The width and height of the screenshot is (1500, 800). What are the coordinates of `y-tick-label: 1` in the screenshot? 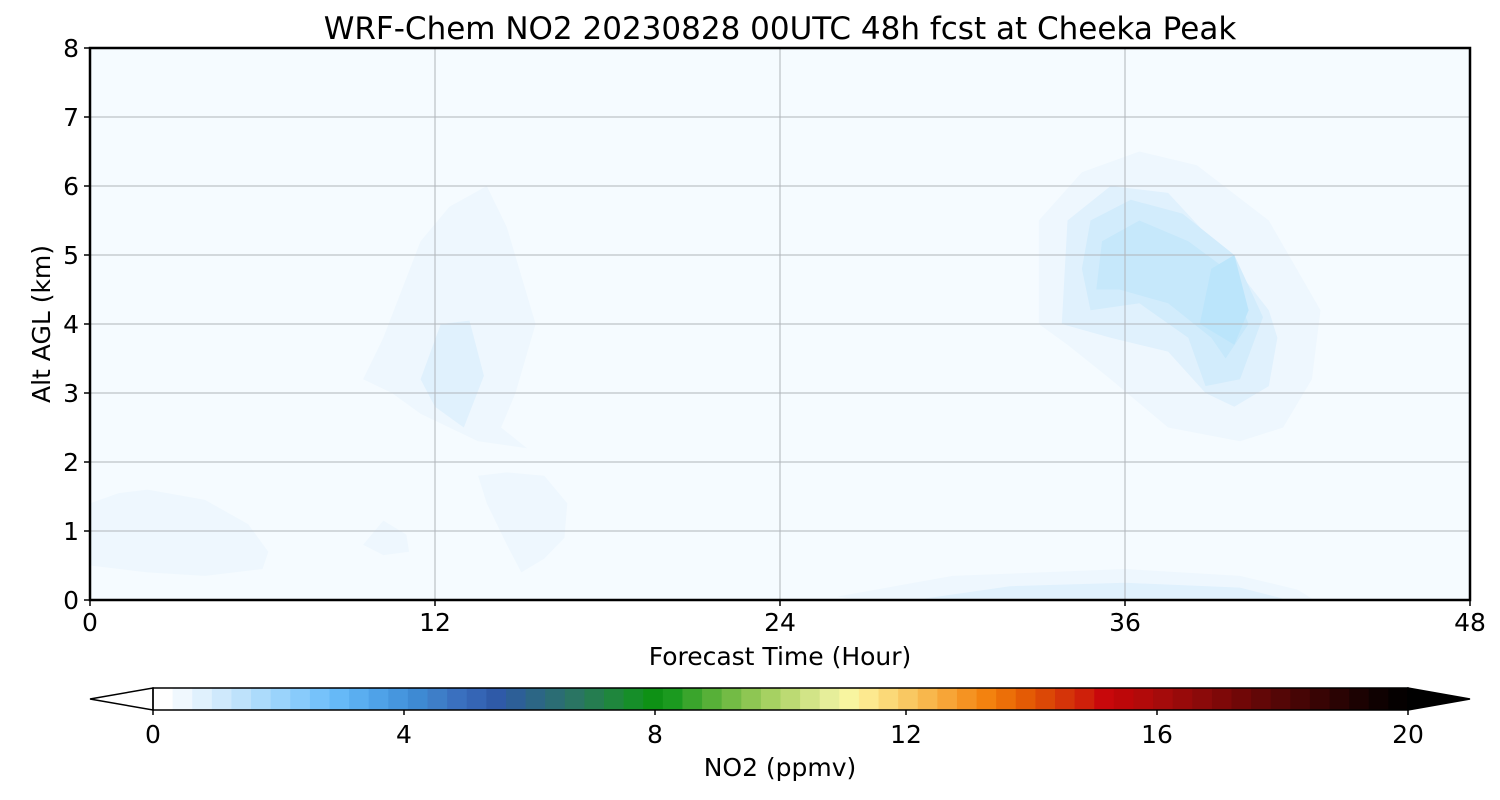 It's located at (71, 531).